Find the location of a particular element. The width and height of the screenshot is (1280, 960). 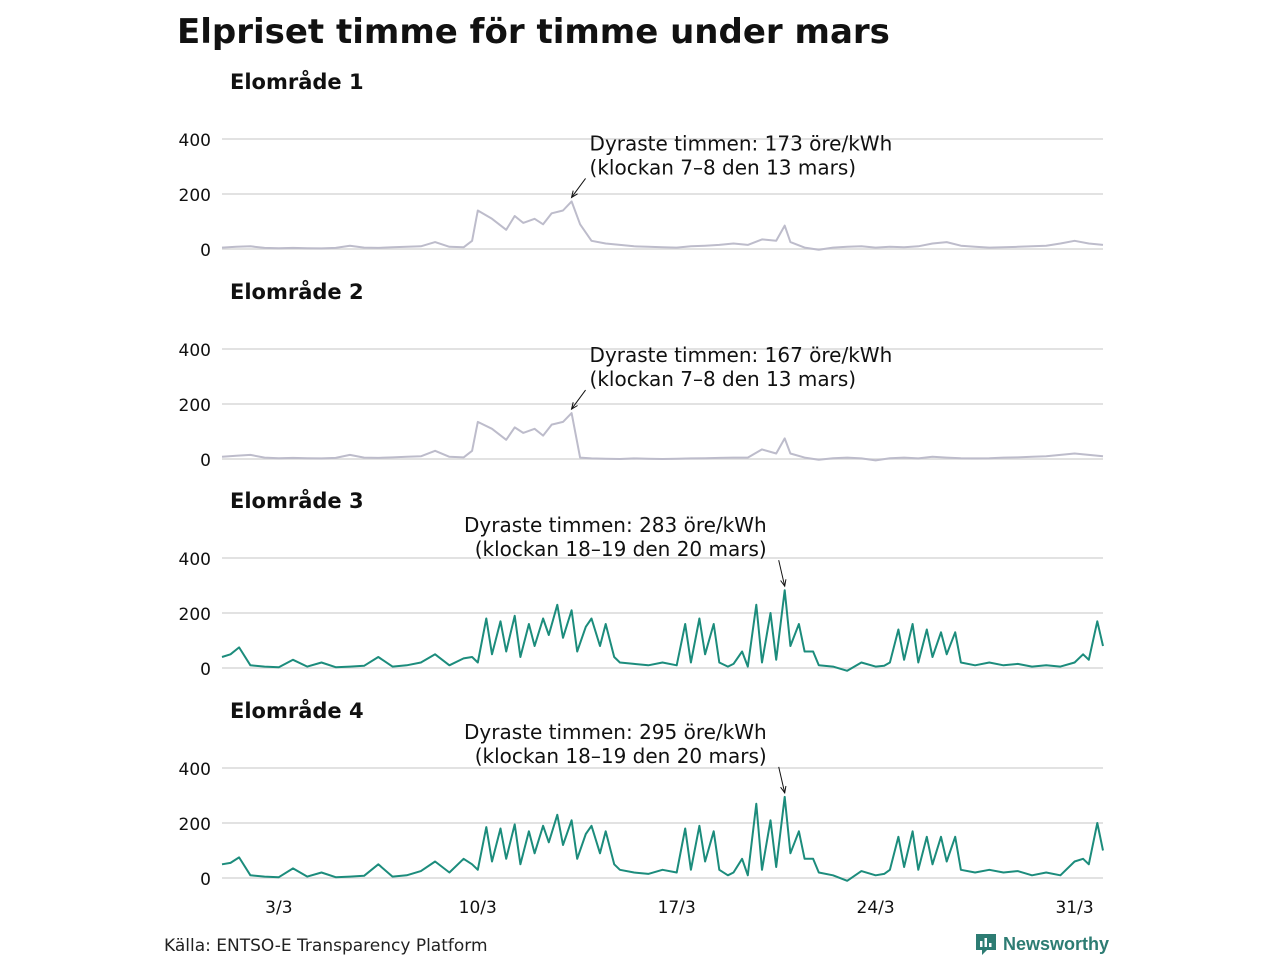

y-tick-label-4-400: 400 is located at coordinates (195, 770).